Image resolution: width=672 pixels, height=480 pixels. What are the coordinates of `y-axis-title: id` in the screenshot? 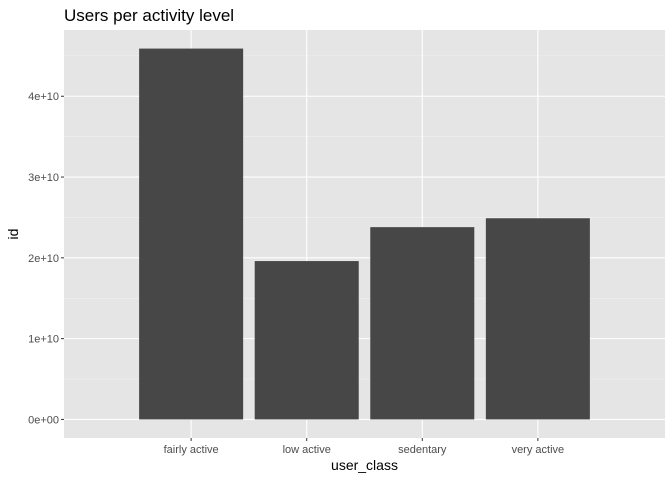 It's located at (13, 234).